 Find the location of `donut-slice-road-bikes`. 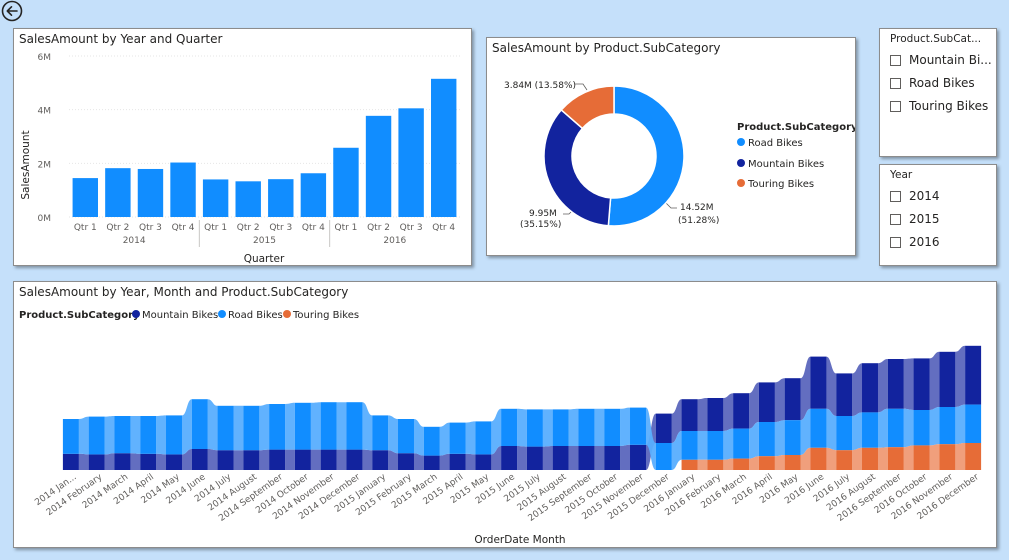

donut-slice-road-bikes is located at coordinates (646, 156).